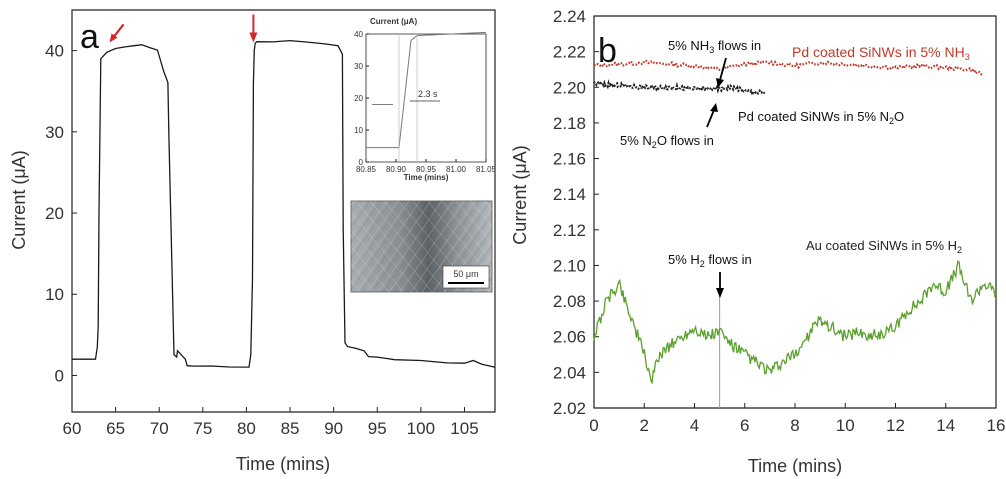  What do you see at coordinates (54, 51) in the screenshot?
I see `ytick-label: 40` at bounding box center [54, 51].